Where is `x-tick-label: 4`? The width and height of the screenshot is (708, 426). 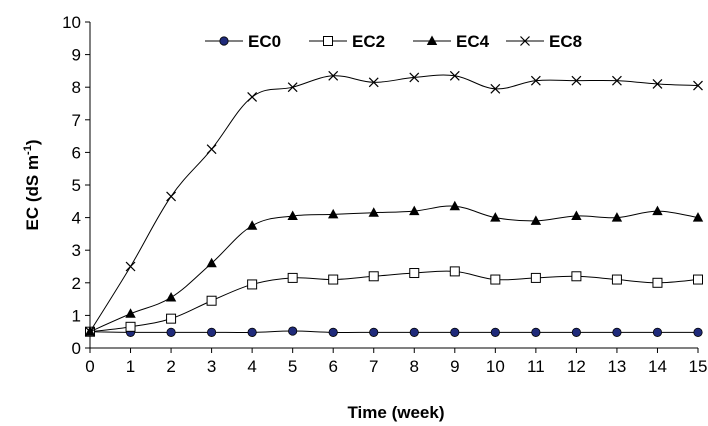 x-tick-label: 4 is located at coordinates (251, 366).